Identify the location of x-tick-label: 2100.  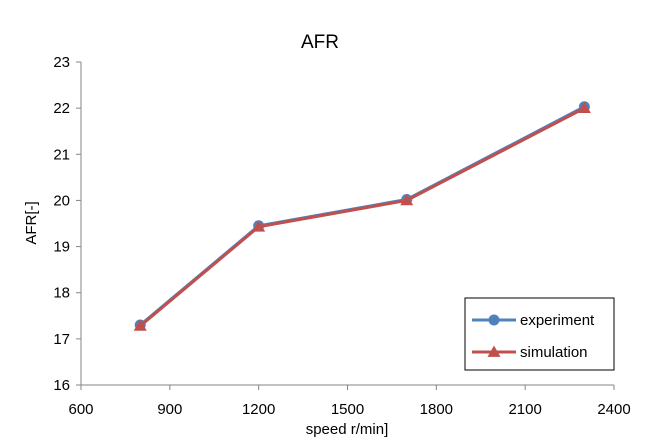
(524, 409).